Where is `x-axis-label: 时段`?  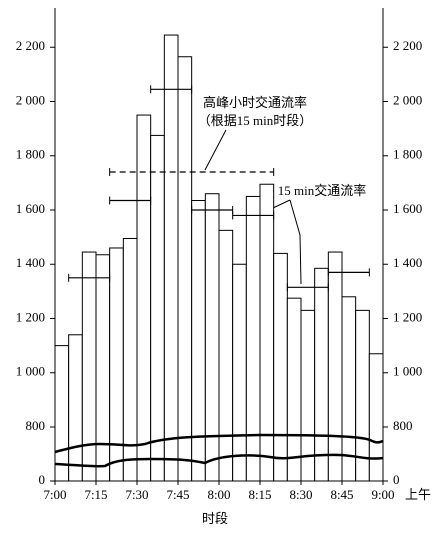
x-axis-label: 时段 is located at coordinates (215, 518).